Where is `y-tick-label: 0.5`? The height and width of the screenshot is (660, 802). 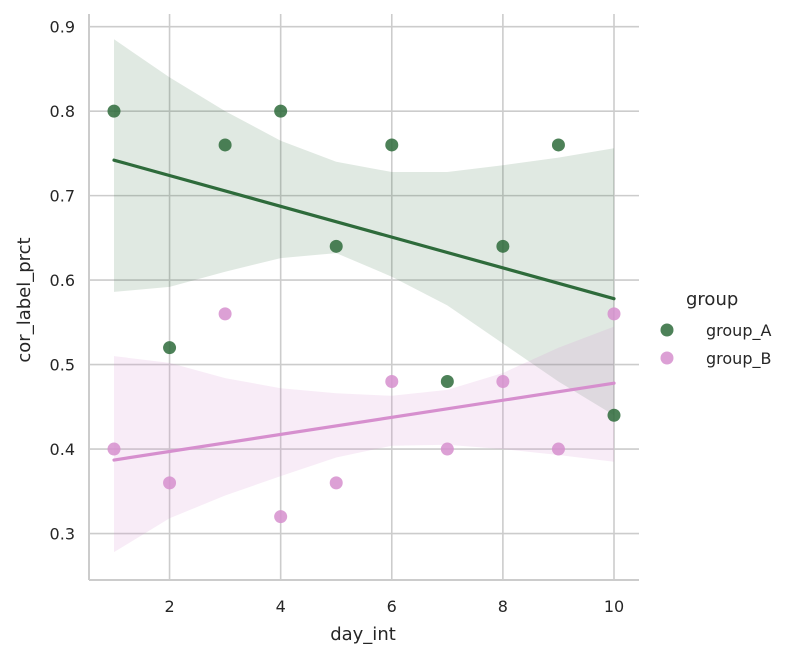
y-tick-label: 0.5 is located at coordinates (62, 365).